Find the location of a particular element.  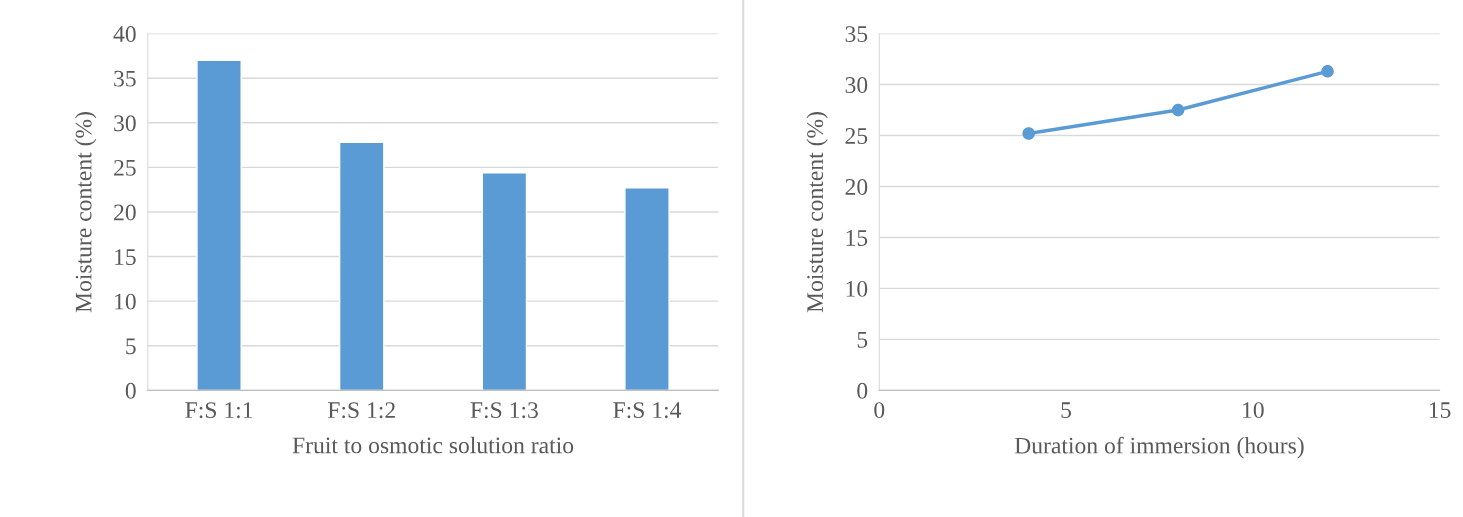

x-tick-label: F:S 1:1 is located at coordinates (219, 410).